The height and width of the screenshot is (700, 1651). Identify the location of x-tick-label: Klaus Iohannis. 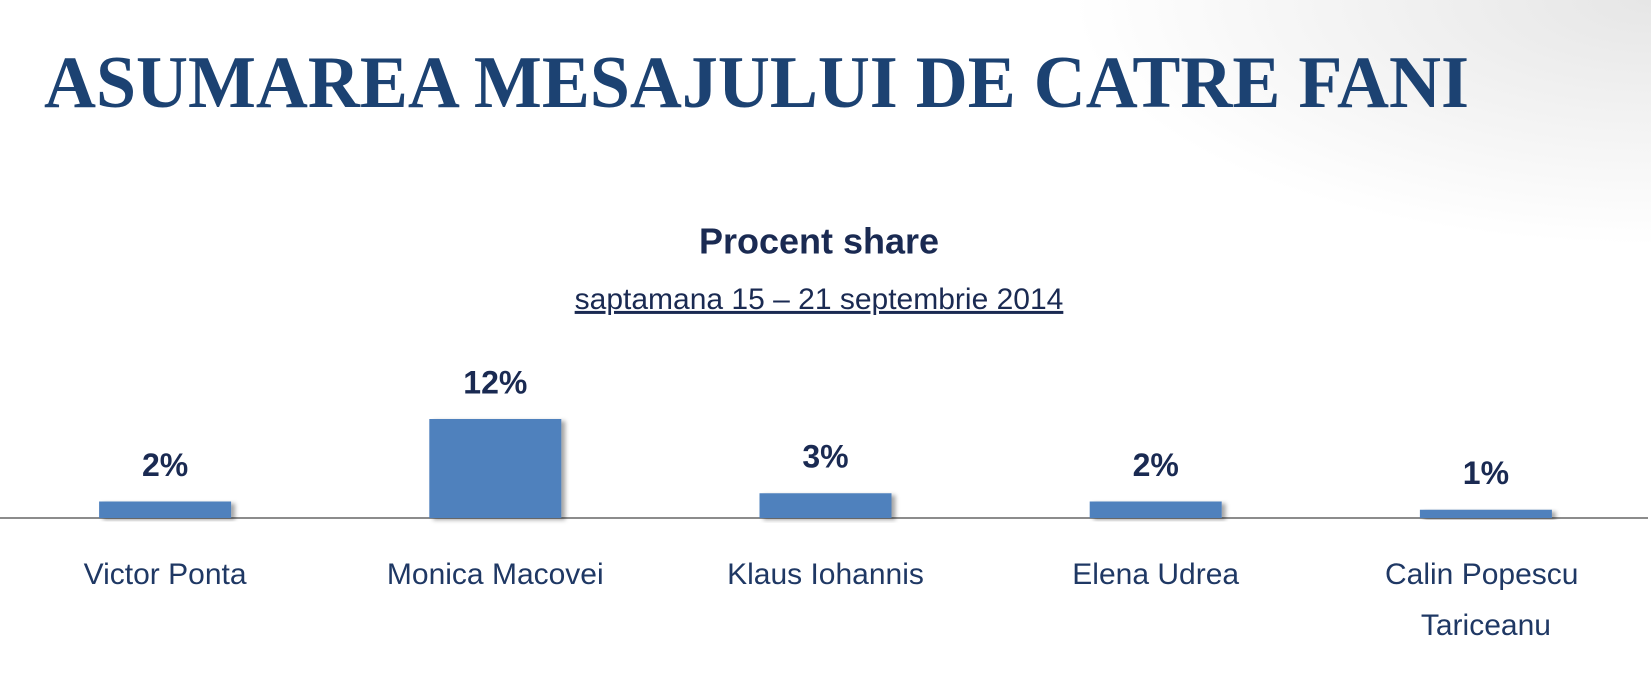
(825, 574).